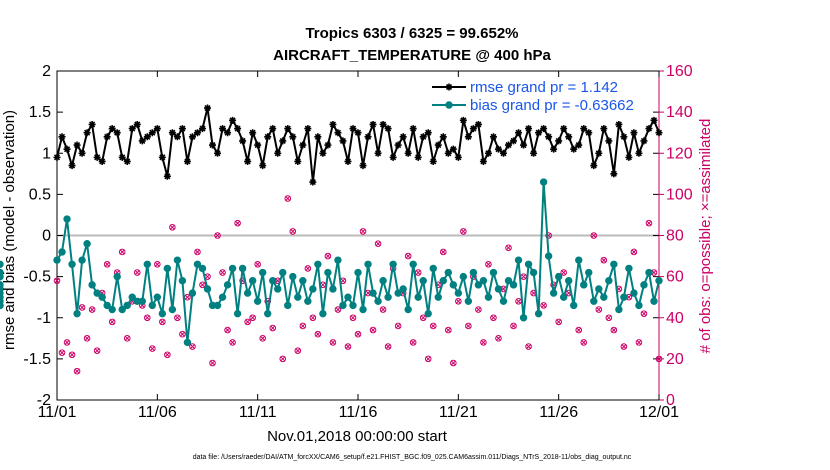 Image resolution: width=830 pixels, height=470 pixels. I want to click on y-right-tick-label: 60, so click(675, 277).